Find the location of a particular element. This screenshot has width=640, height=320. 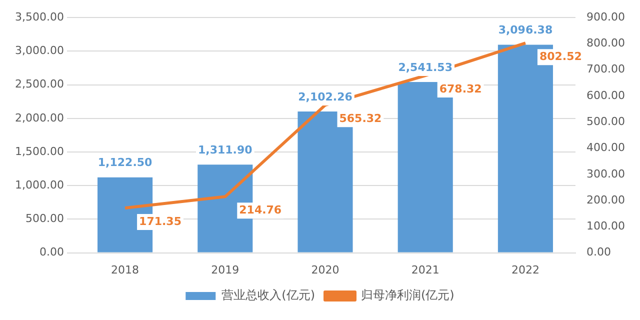

x-tick-label: 2021 is located at coordinates (425, 269).